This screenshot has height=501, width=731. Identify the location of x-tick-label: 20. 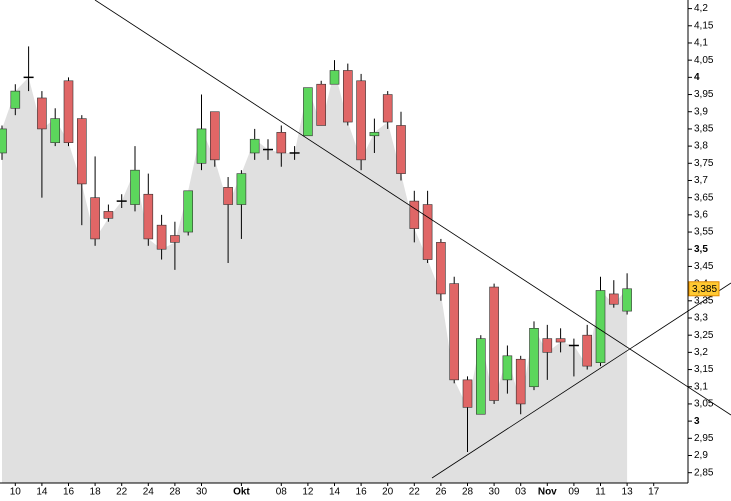
(388, 492).